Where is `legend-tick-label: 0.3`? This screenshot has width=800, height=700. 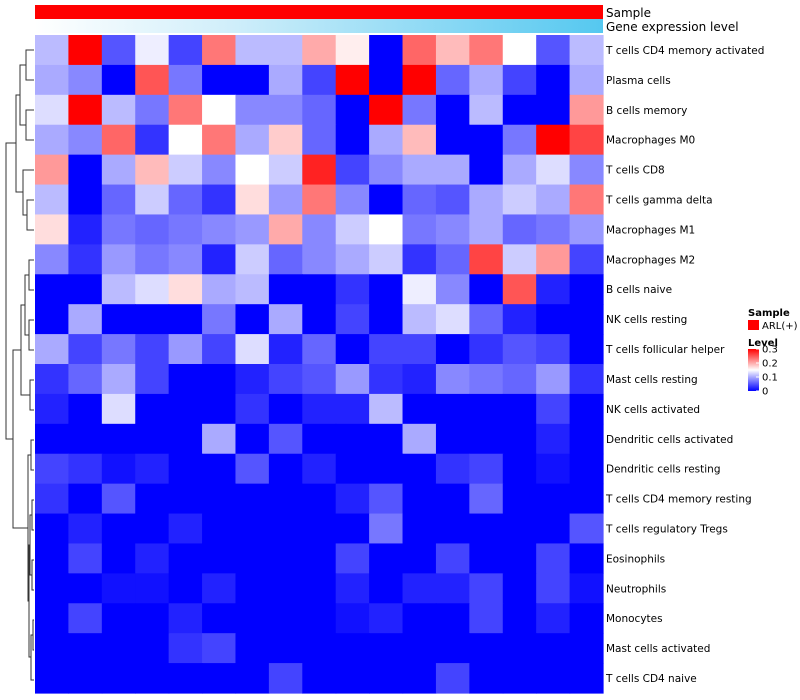 legend-tick-label: 0.3 is located at coordinates (770, 350).